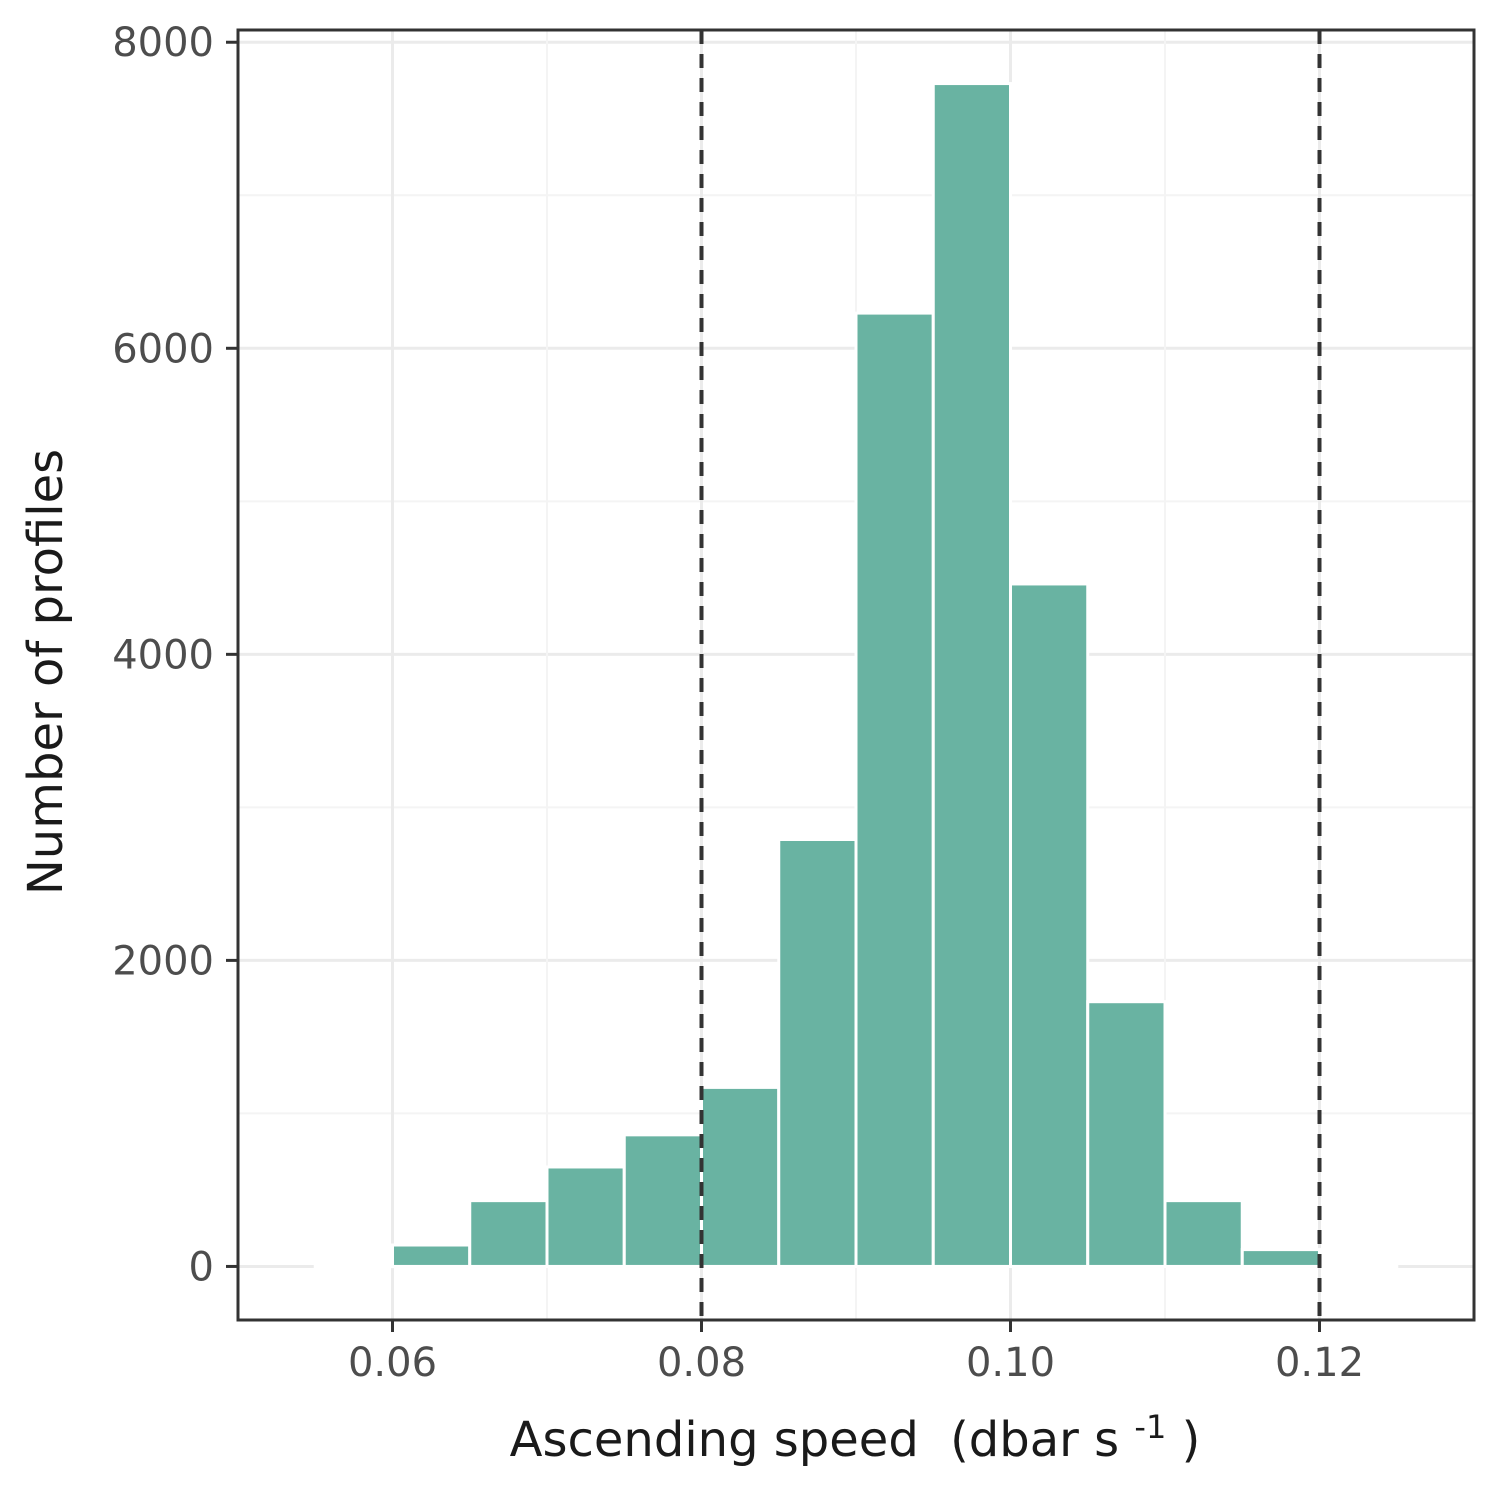  Describe the element at coordinates (1319, 1363) in the screenshot. I see `x-tick-label: 0.12` at that location.